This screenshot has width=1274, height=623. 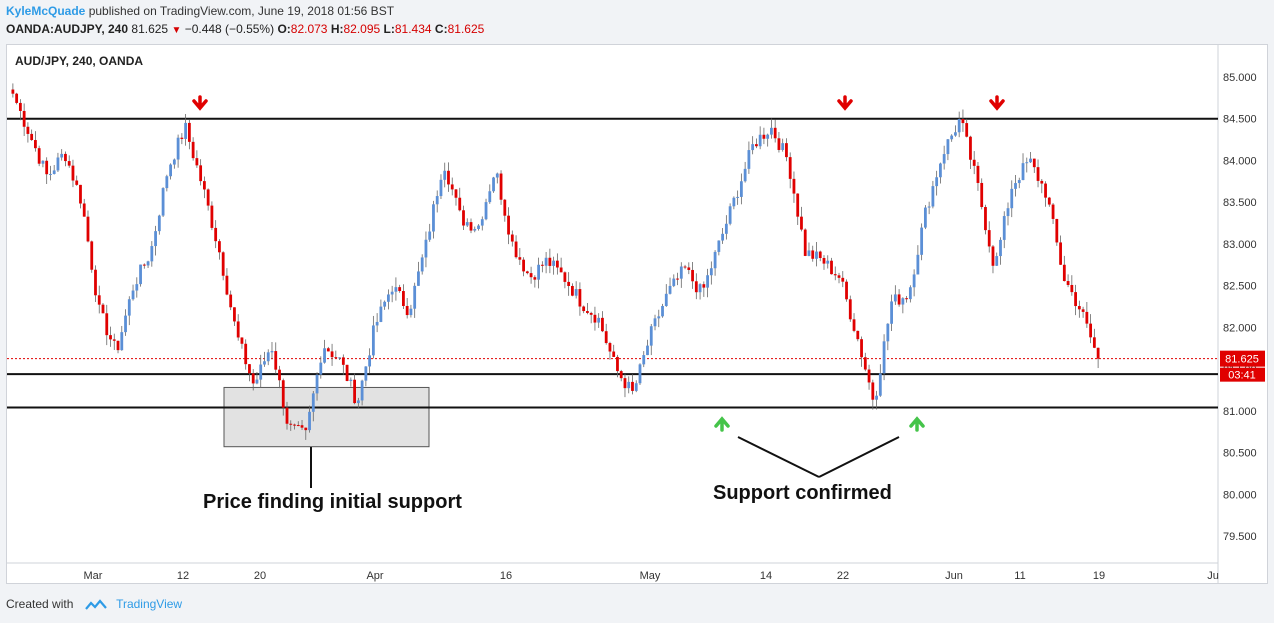 What do you see at coordinates (309, 29) in the screenshot?
I see `open-value: 82.073` at bounding box center [309, 29].